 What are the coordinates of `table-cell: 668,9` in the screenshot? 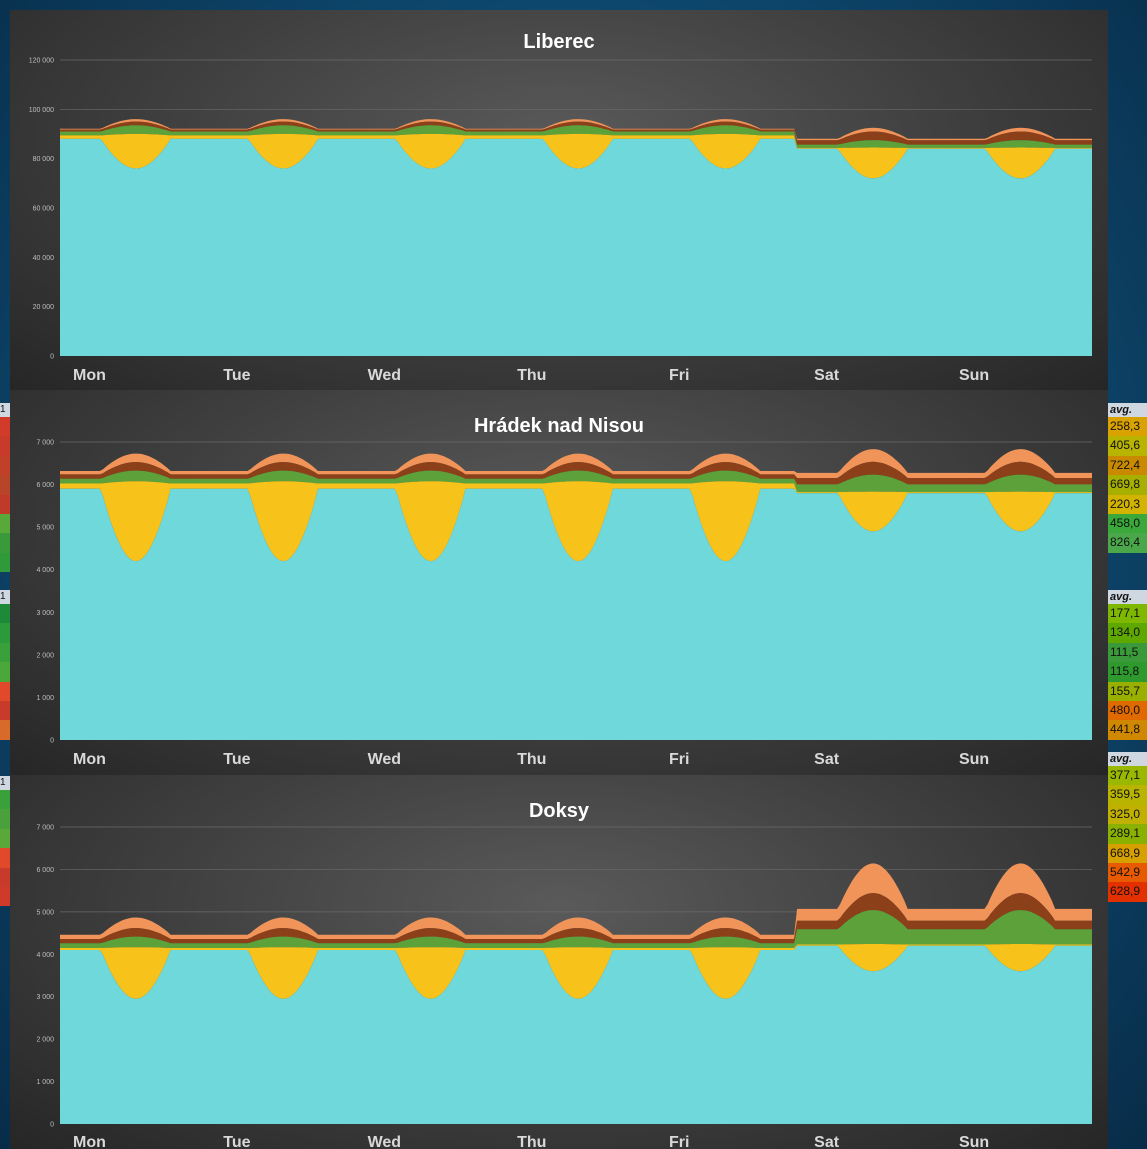 It's located at (1127, 853).